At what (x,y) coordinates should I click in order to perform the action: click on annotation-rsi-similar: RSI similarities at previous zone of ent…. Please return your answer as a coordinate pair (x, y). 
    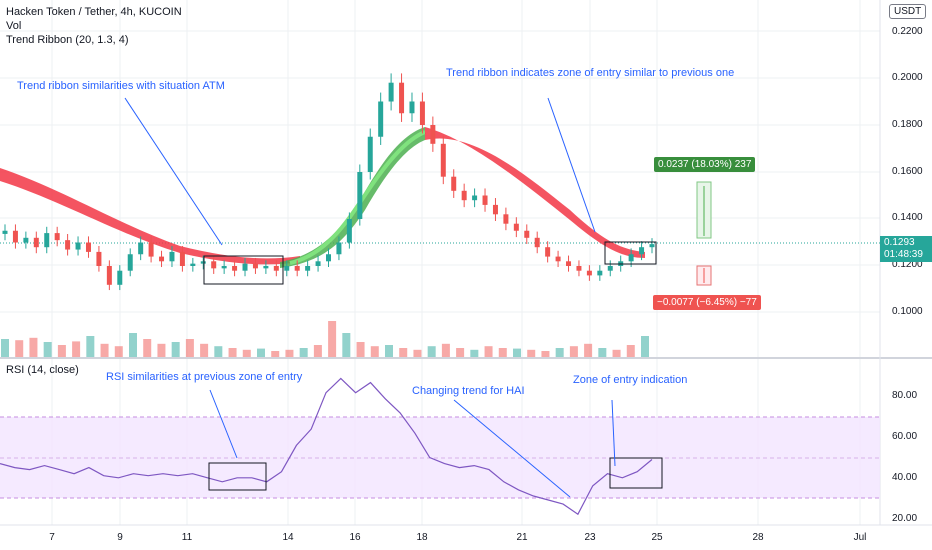
    Looking at the image, I should click on (204, 377).